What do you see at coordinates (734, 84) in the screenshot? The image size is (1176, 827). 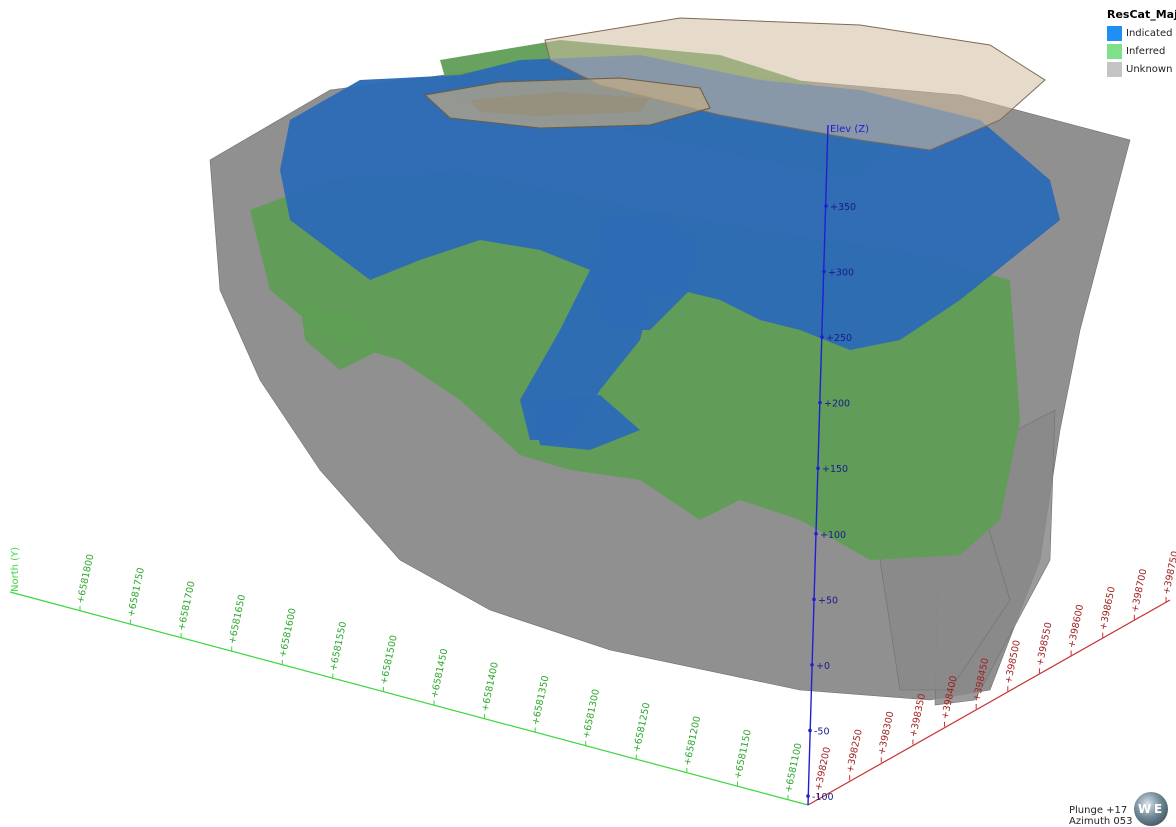 I see `pit-shell` at bounding box center [734, 84].